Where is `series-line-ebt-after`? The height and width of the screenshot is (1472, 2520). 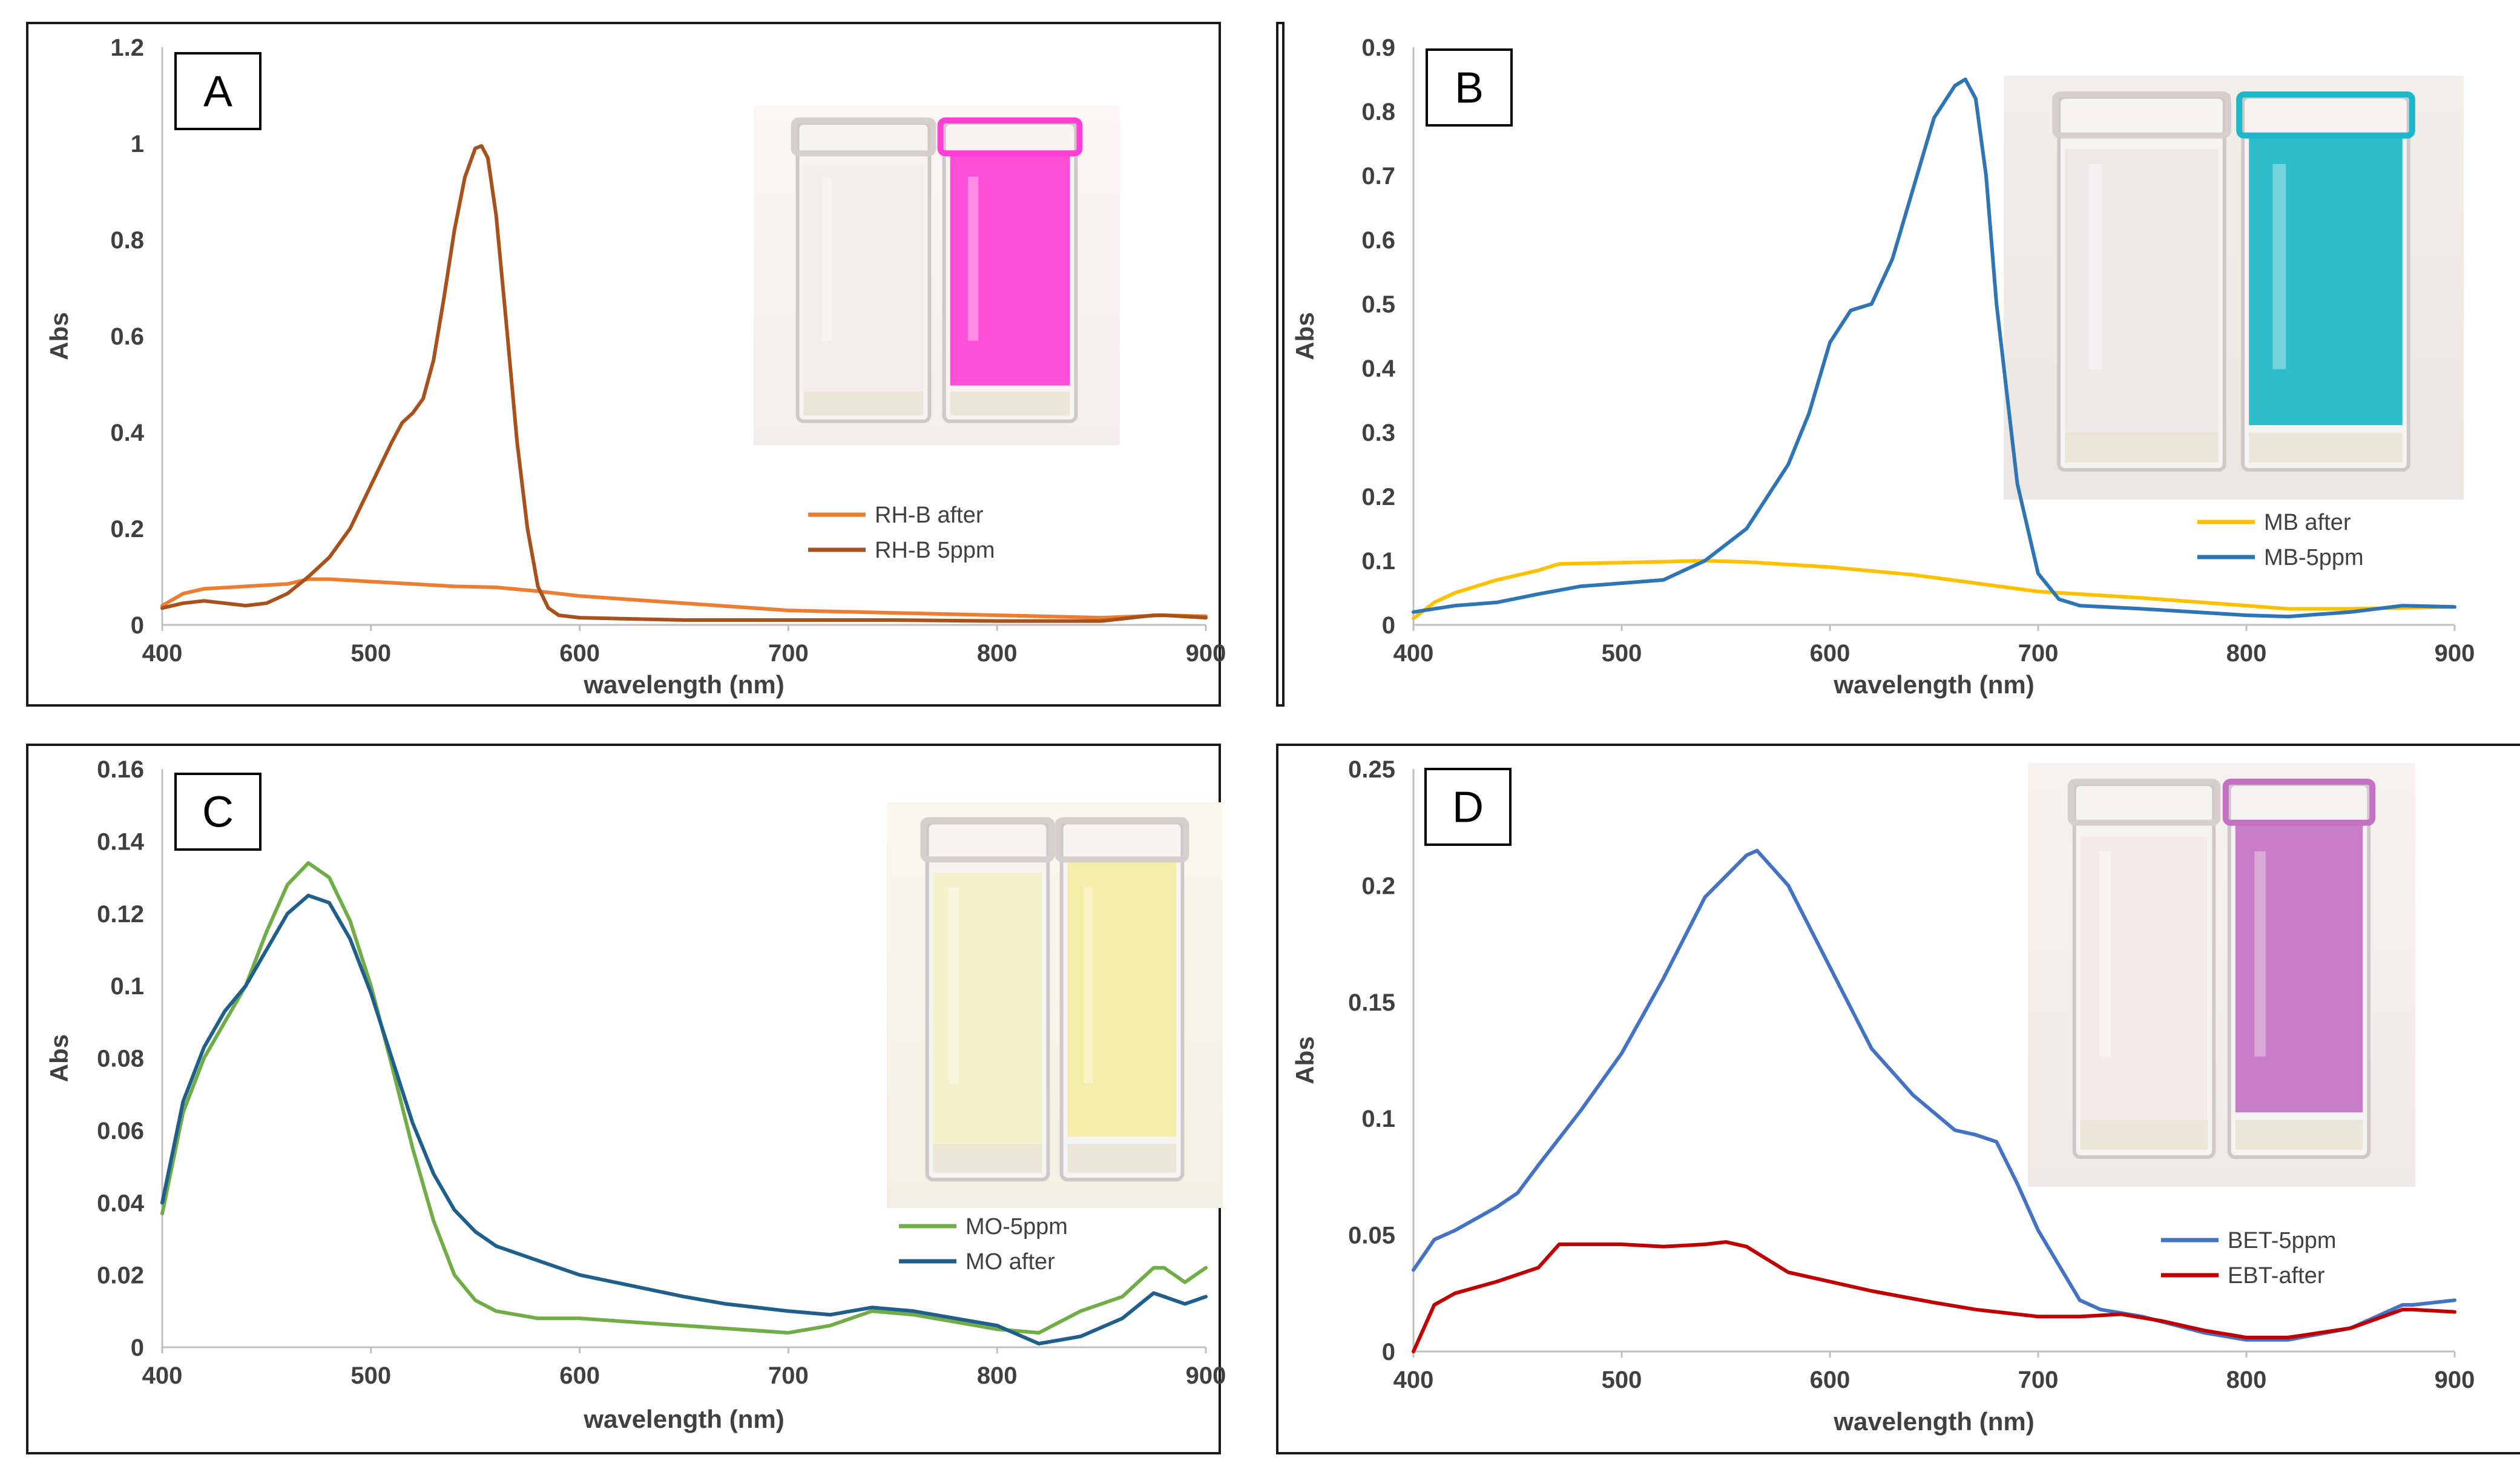
series-line-ebt-after is located at coordinates (1934, 1297).